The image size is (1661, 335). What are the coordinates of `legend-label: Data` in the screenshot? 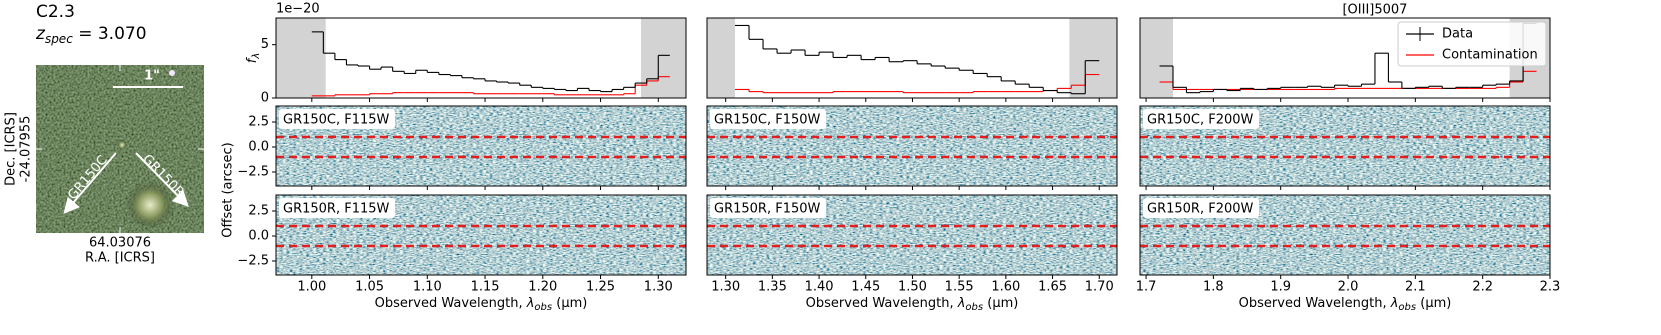 It's located at (1457, 34).